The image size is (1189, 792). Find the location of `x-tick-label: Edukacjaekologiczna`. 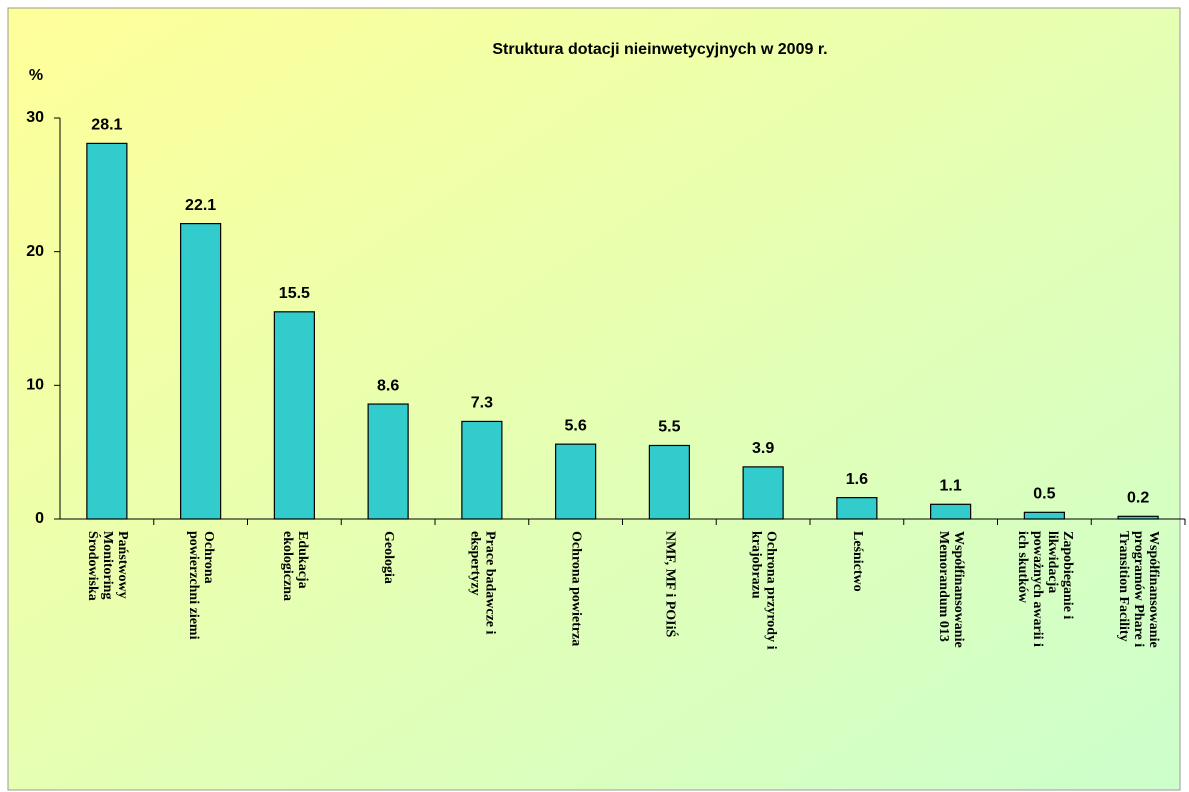

x-tick-label: Edukacjaekologiczna is located at coordinates (295, 566).